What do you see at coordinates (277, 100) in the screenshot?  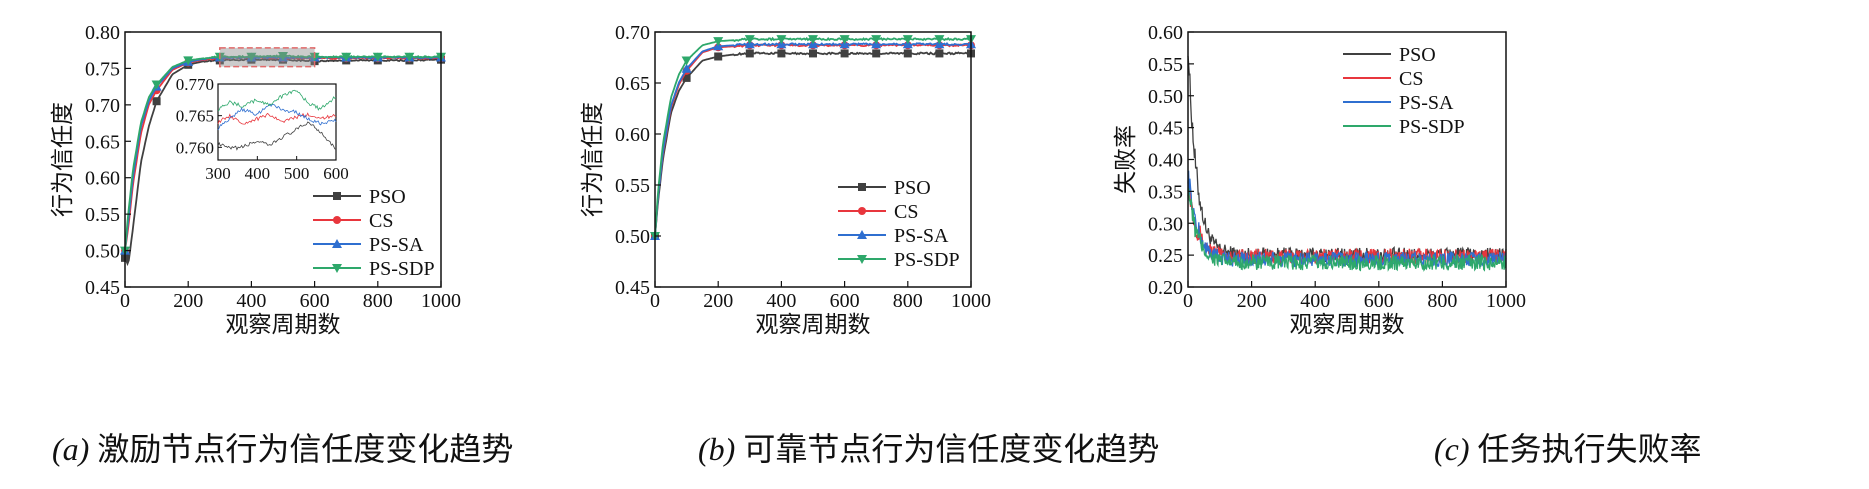 I see `inset-line-ps-sdp` at bounding box center [277, 100].